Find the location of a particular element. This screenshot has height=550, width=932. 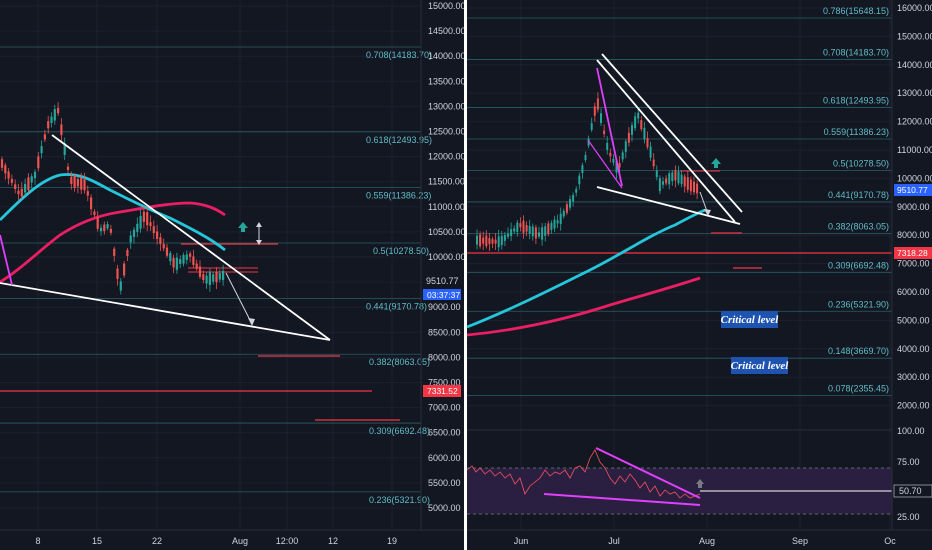

left-price-tick: 11000.00 is located at coordinates (446, 207).